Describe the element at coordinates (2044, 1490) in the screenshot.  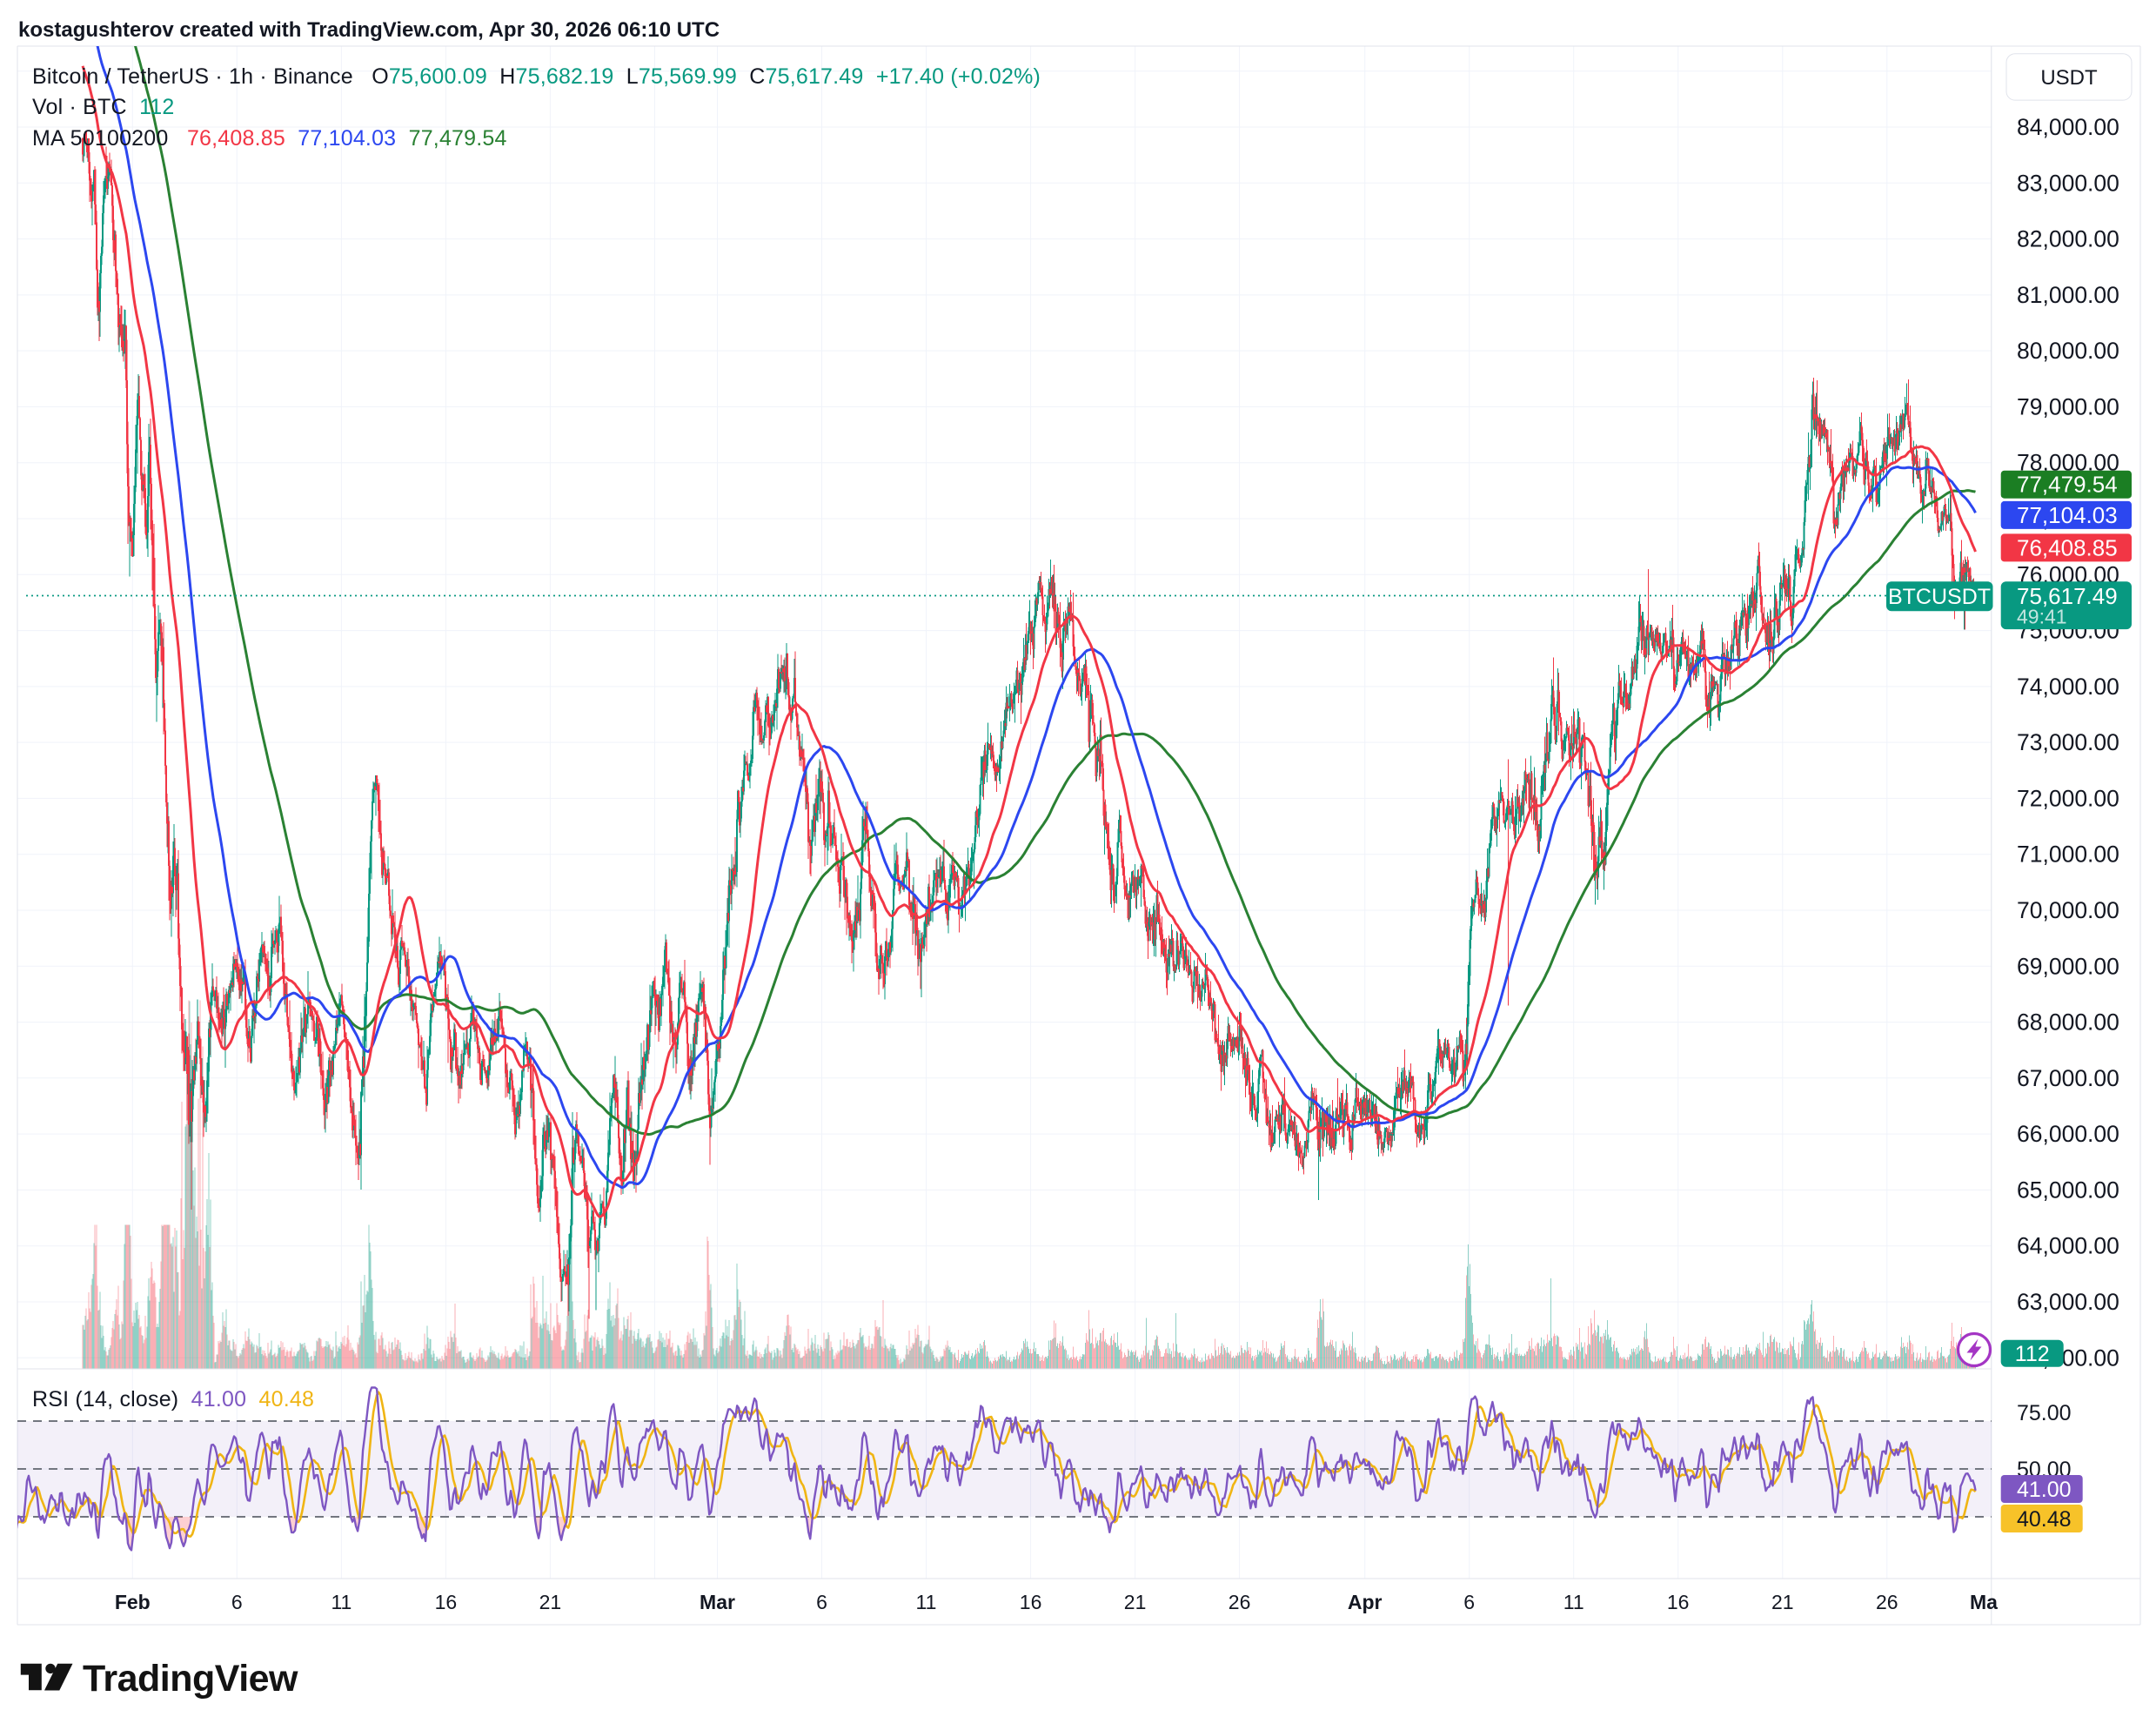
I see `svg-text: 41.00` at that location.